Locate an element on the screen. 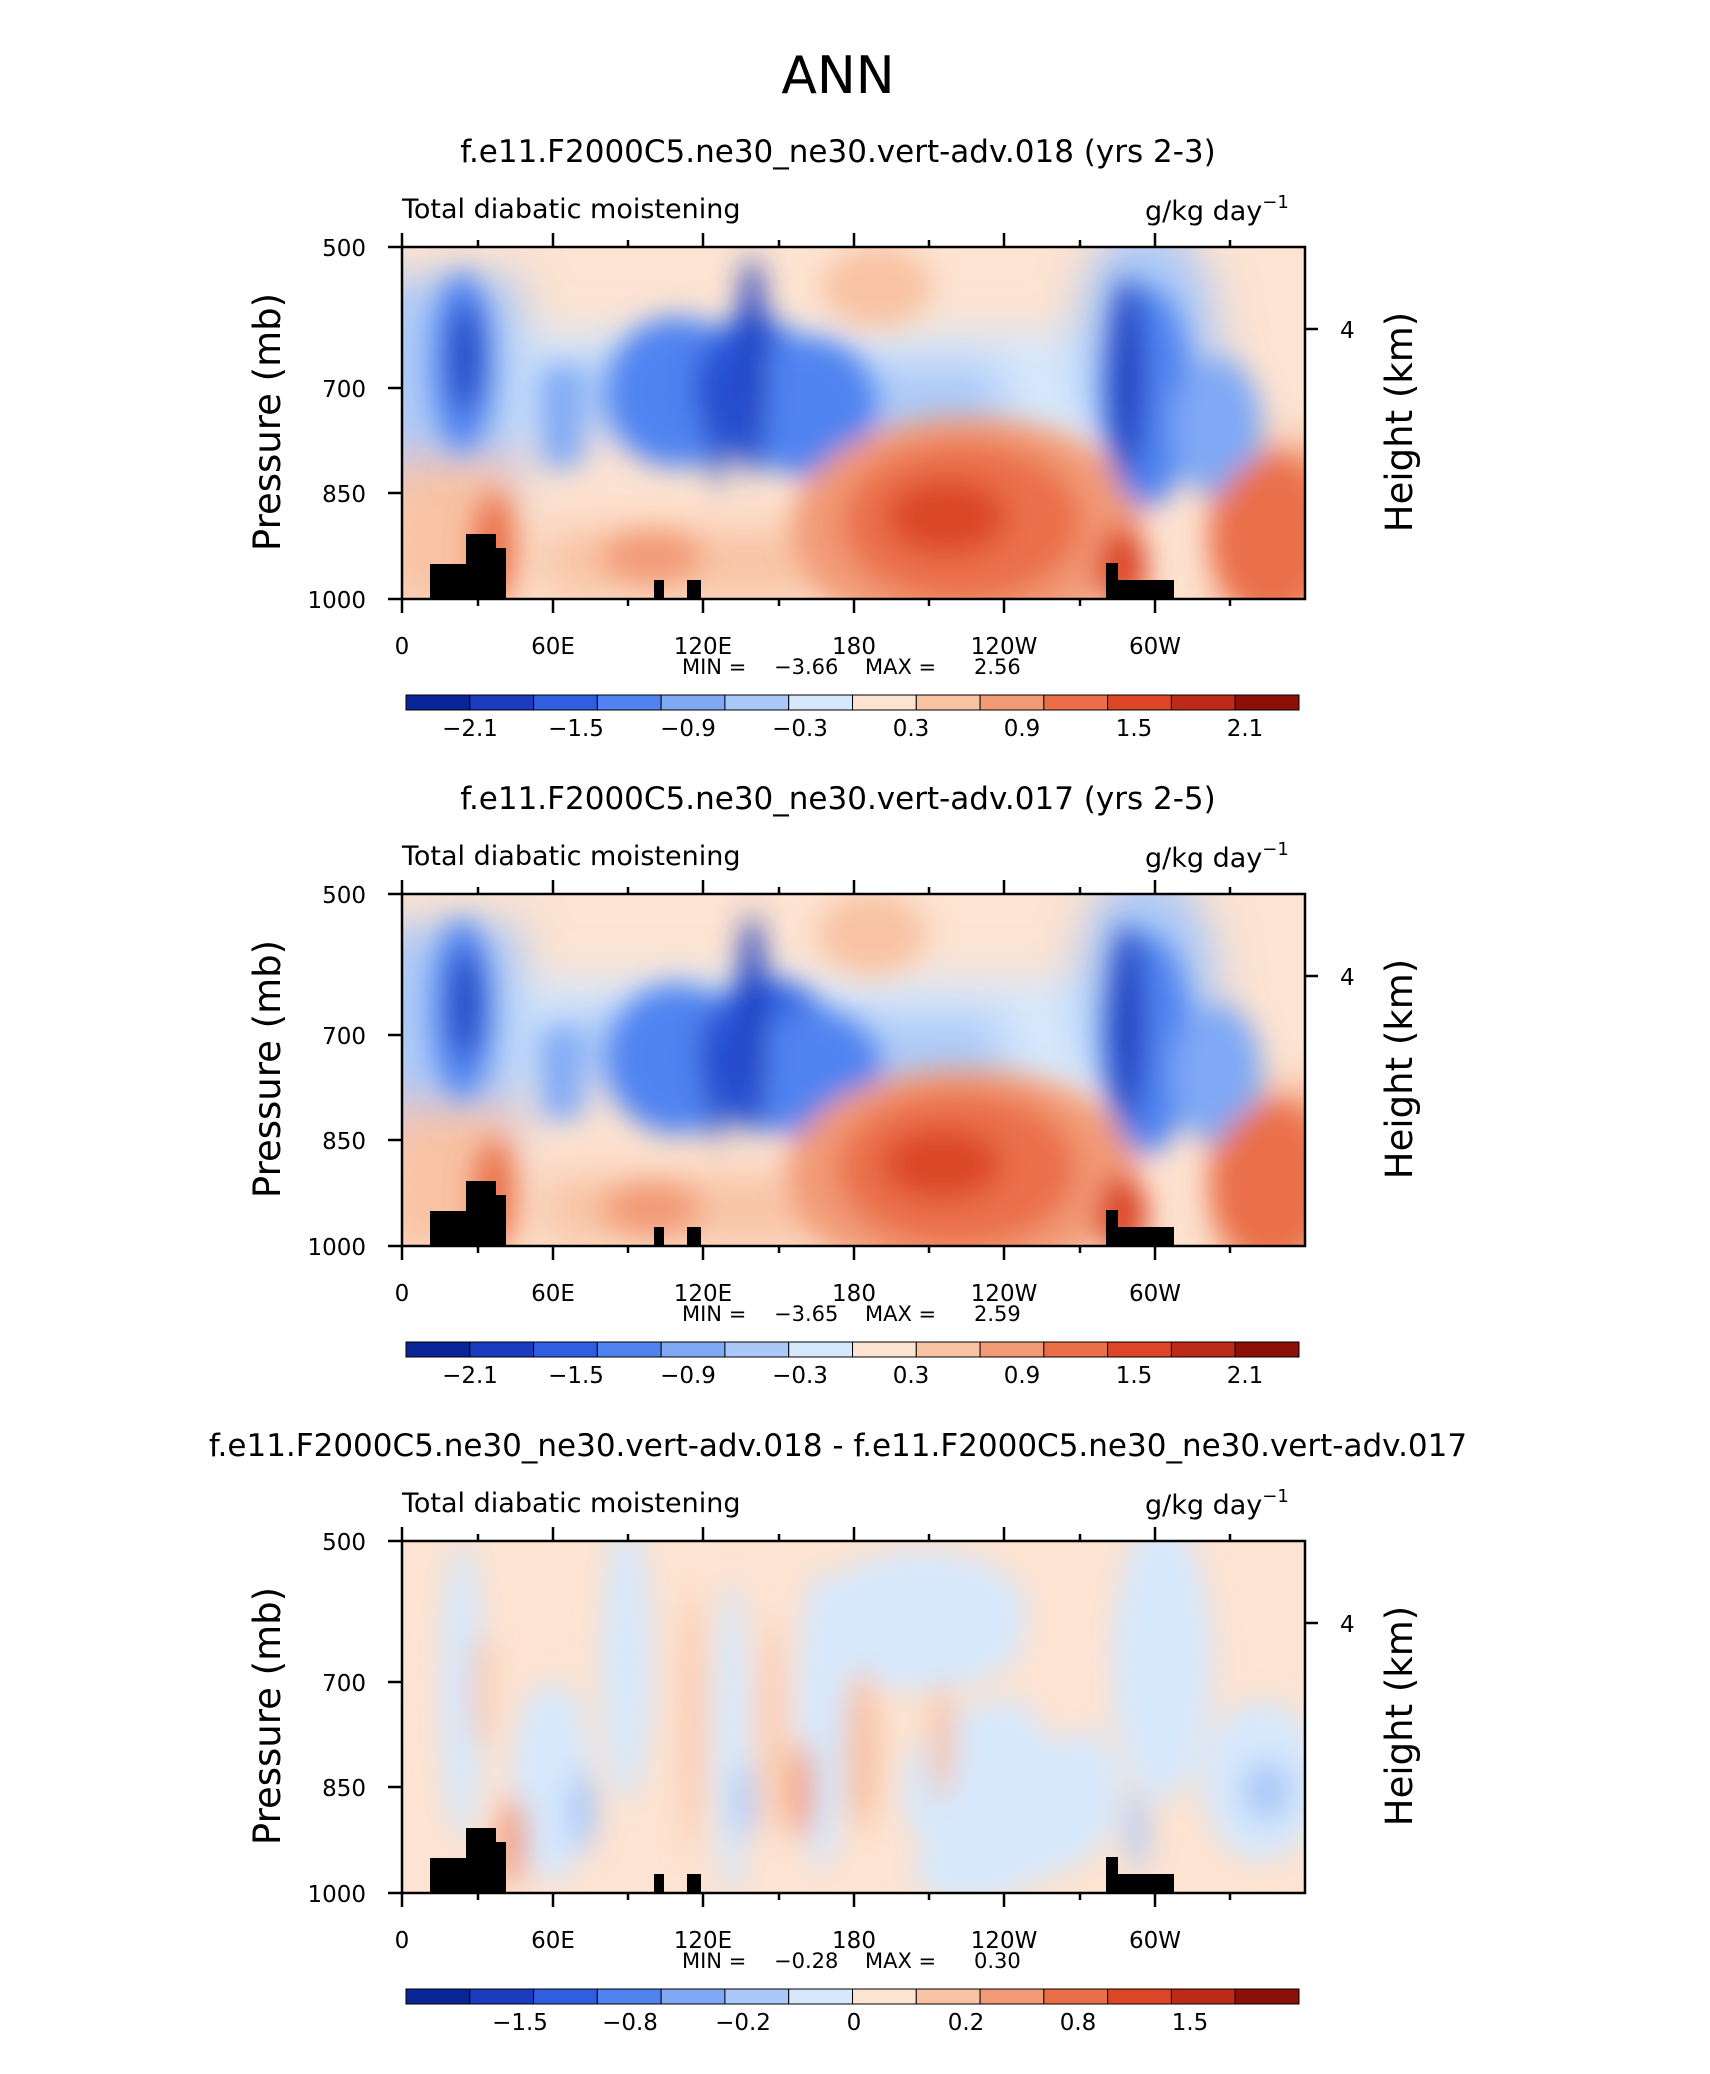 This screenshot has height=2074, width=1710. colorbar-label: 0.2 is located at coordinates (966, 2023).